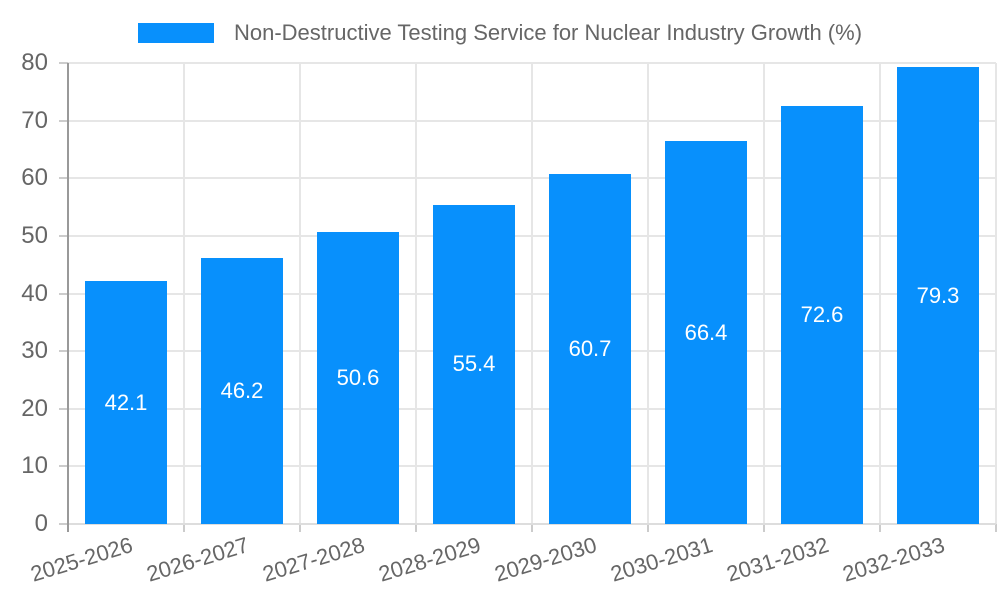 This screenshot has height=600, width=1000. What do you see at coordinates (34, 351) in the screenshot?
I see `y-axis-label: 30` at bounding box center [34, 351].